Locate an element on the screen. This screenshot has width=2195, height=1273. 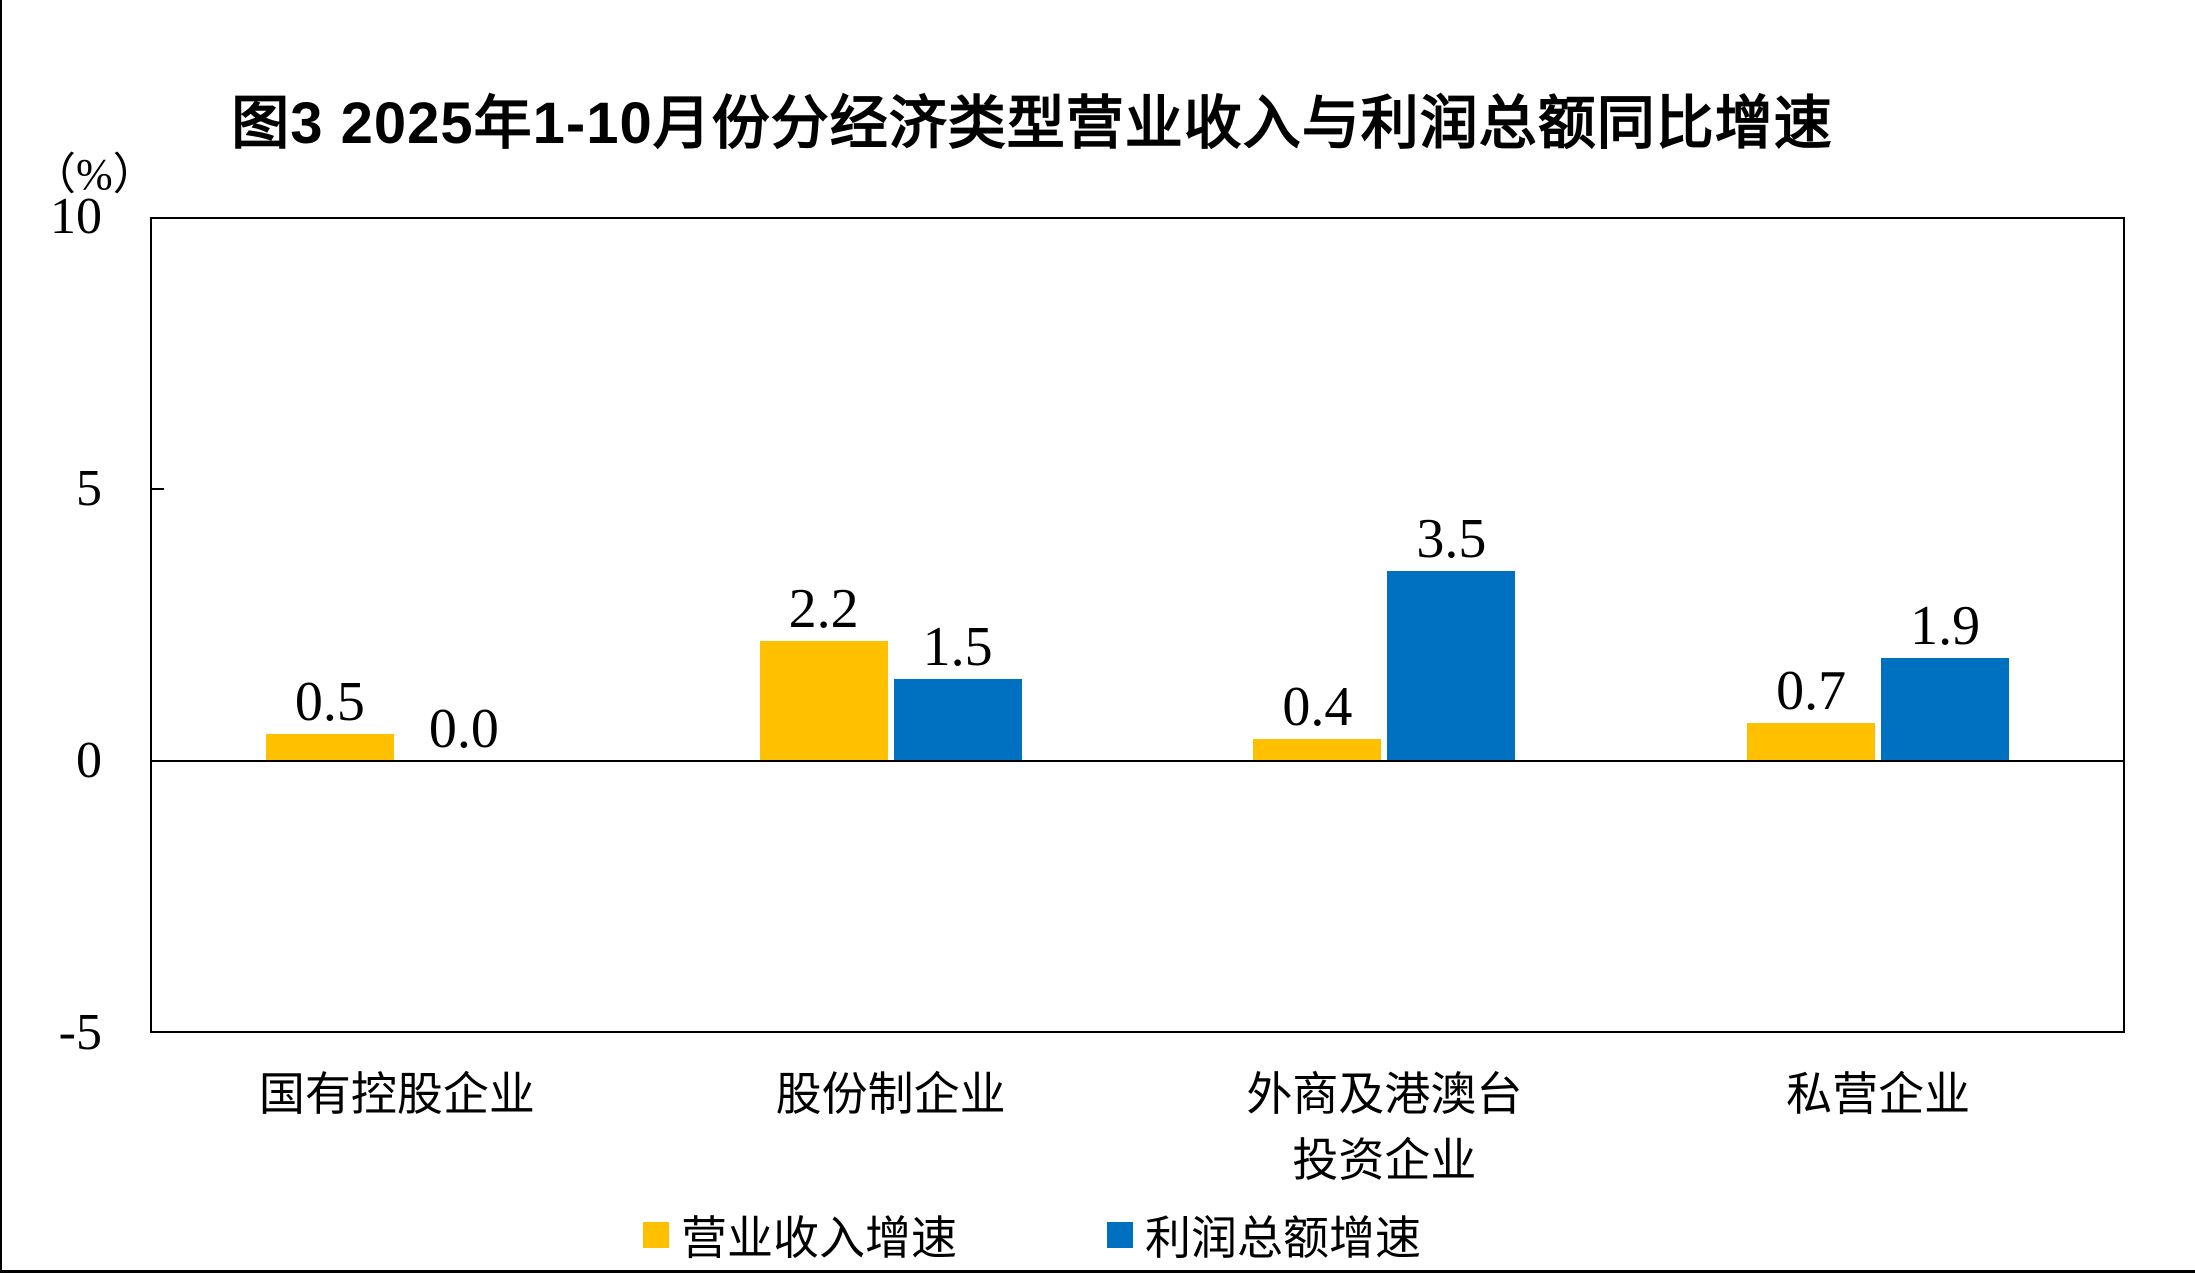
bar-value-label: 0.4 is located at coordinates (1317, 707).